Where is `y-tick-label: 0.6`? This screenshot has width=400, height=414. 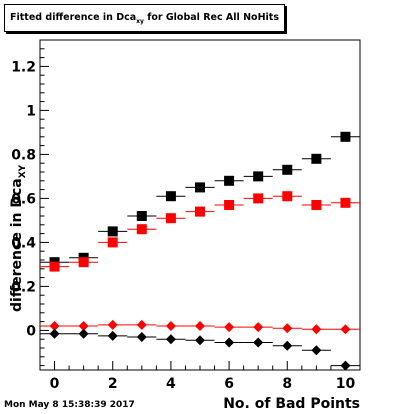
y-tick-label: 0.6 is located at coordinates (23, 199).